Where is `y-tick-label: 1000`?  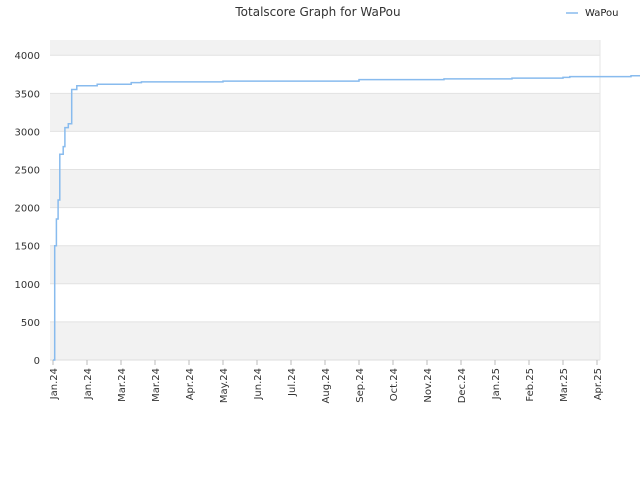
y-tick-label: 1000 is located at coordinates (27, 285).